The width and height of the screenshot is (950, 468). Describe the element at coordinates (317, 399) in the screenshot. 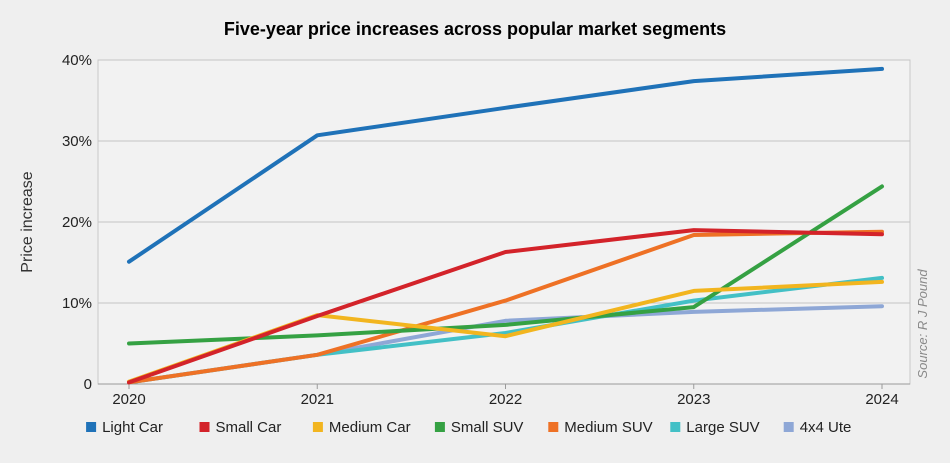

I see `x-tick-label: 2021` at that location.